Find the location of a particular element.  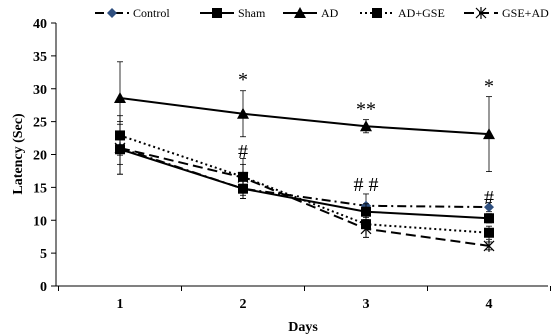

x-axis-title: Days is located at coordinates (303, 327).